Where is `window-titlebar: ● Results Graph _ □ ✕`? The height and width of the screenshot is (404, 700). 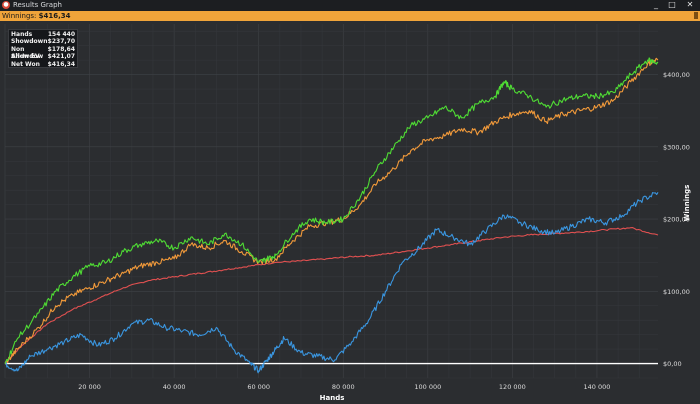 window-titlebar: ● Results Graph _ □ ✕ is located at coordinates (350, 5).